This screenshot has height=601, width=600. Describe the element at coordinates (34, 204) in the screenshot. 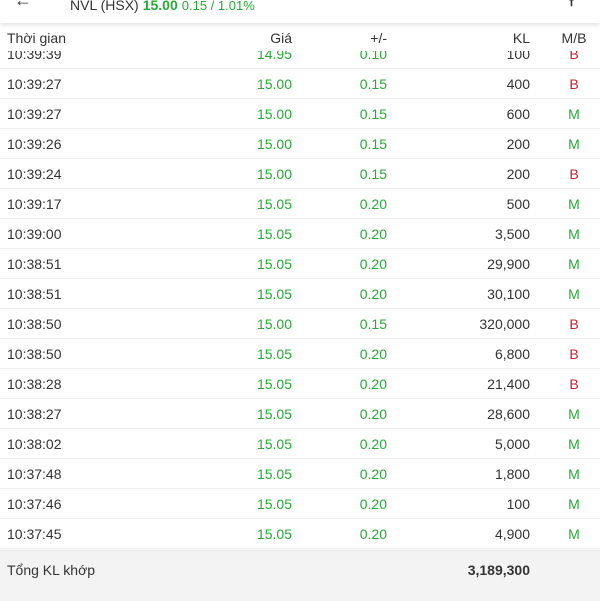

I see `trade-time: 10:39:17` at that location.